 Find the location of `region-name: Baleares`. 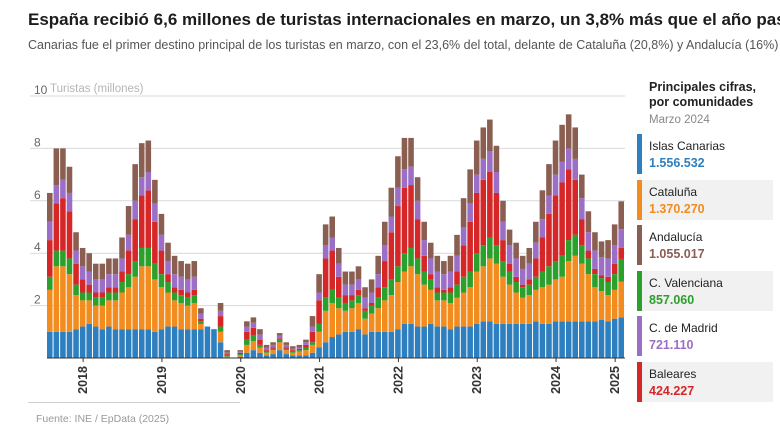

region-name: Baleares is located at coordinates (673, 373).